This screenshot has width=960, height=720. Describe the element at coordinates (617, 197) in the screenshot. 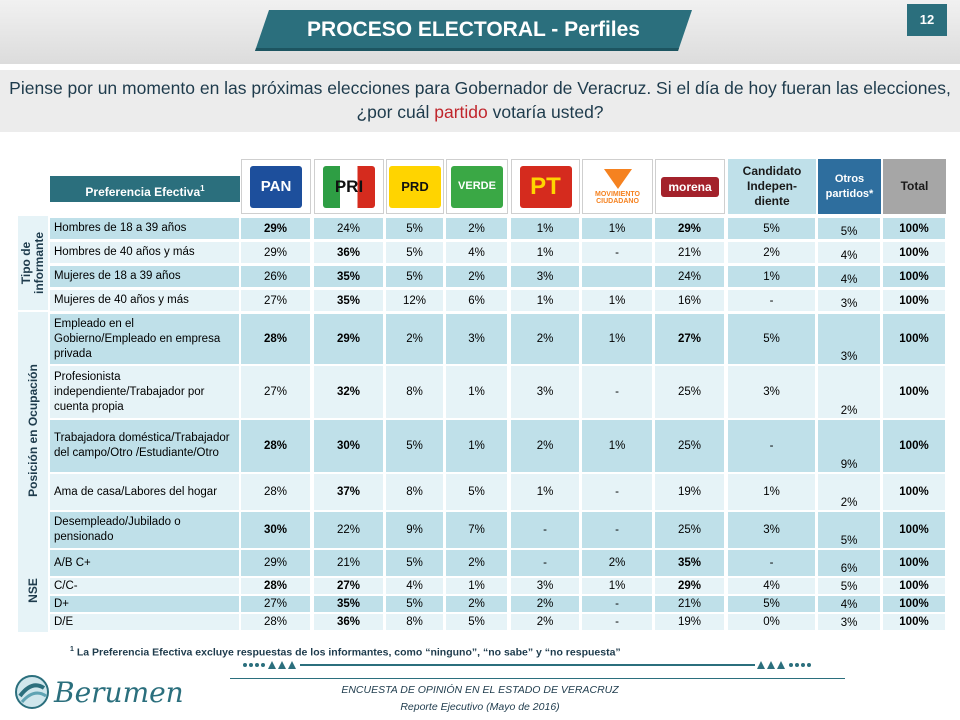

I see `party-name-5: MOVIMIENTO CIUDADANO` at that location.